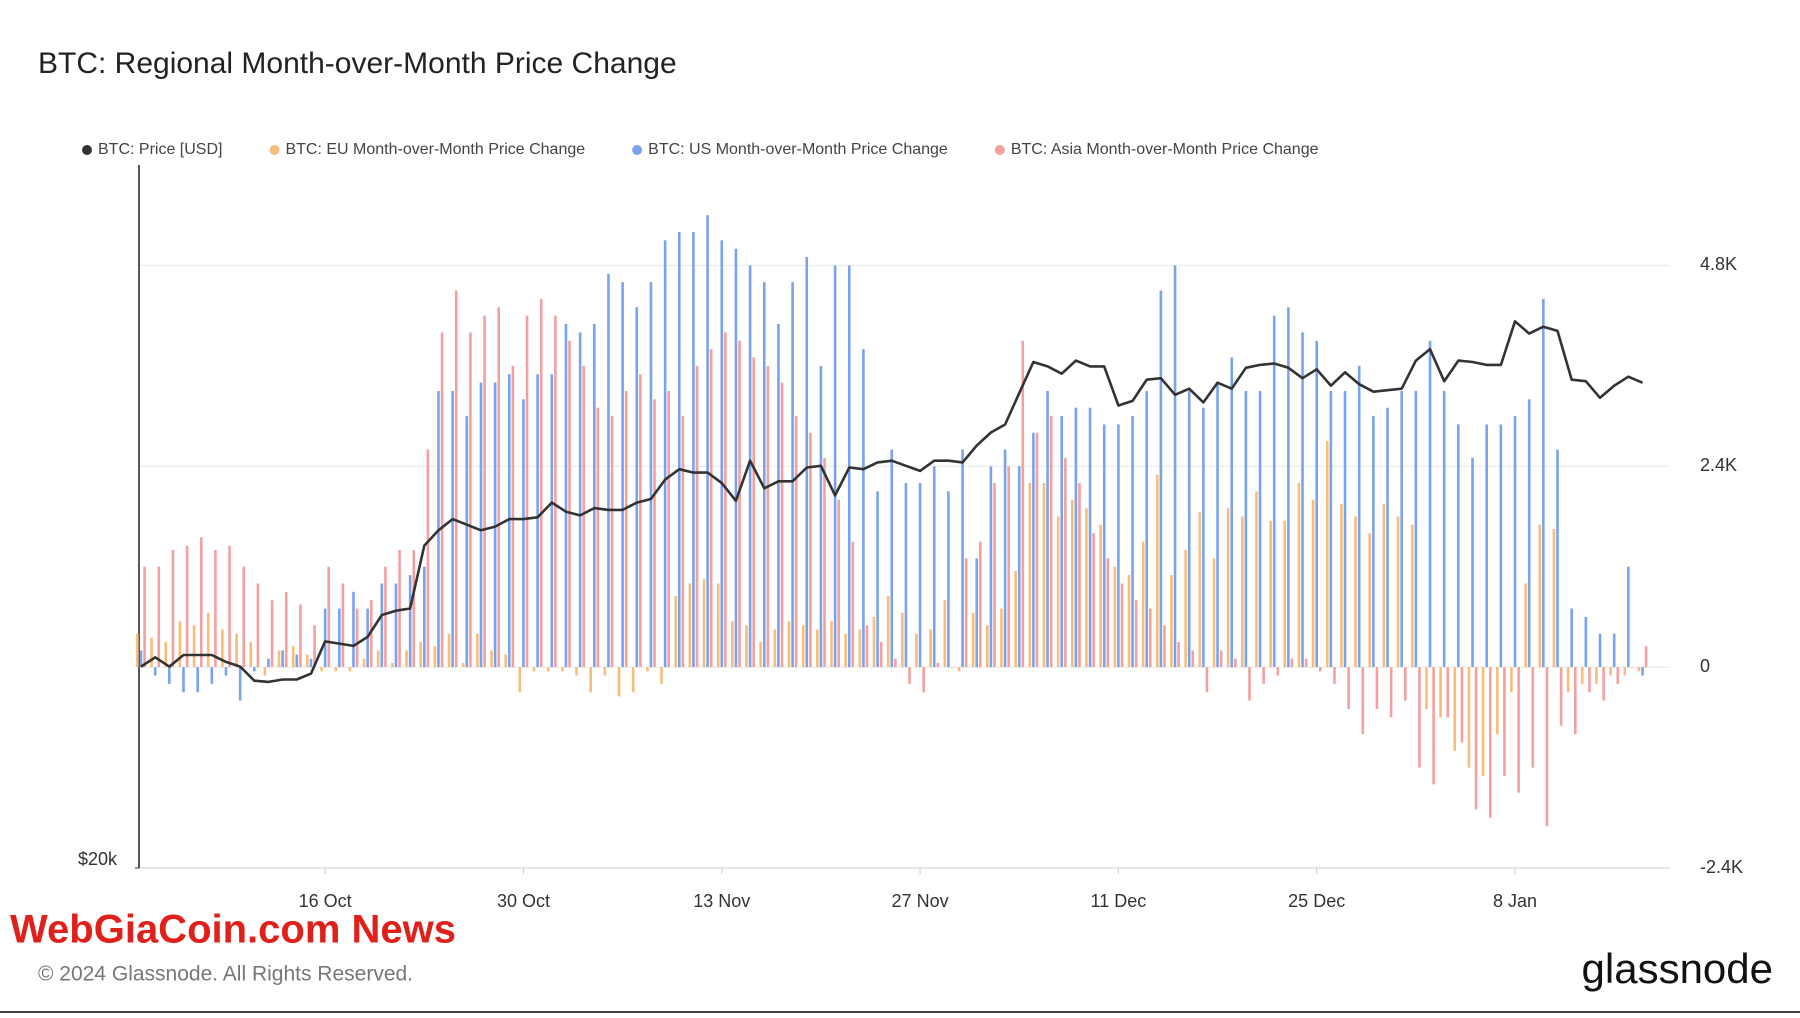 The height and width of the screenshot is (1018, 1800). I want to click on legend-label: BTC: Asia Month-over-Month Price Change, so click(1165, 149).